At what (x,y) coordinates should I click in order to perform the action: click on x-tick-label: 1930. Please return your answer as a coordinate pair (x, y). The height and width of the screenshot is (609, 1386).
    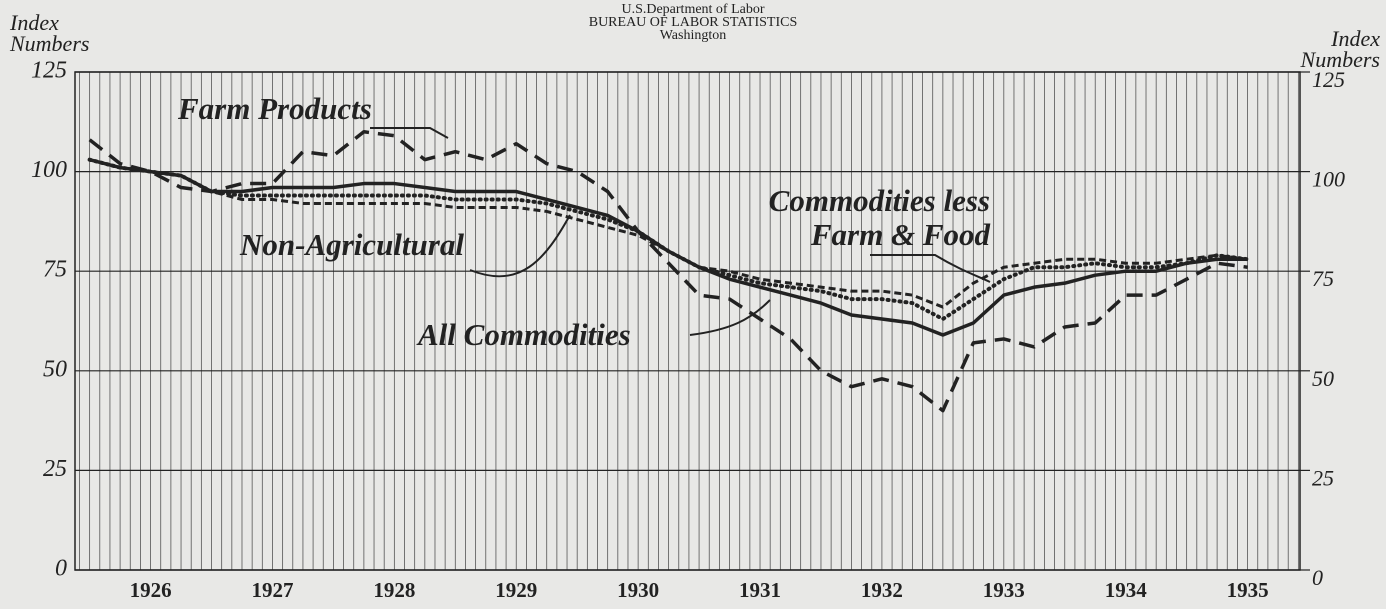
    Looking at the image, I should click on (638, 590).